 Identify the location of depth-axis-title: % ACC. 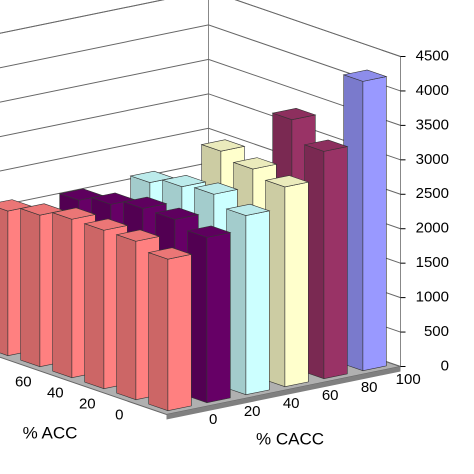
(50, 432).